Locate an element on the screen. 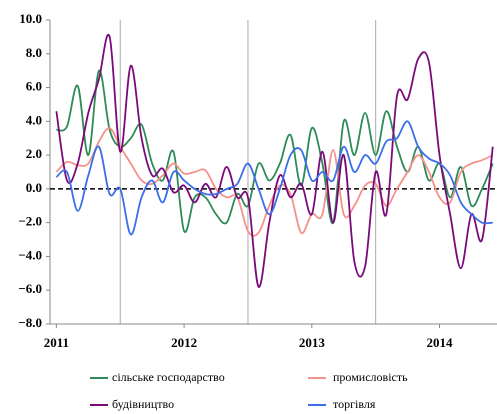  y-tick-label: −6.0 is located at coordinates (30, 288).